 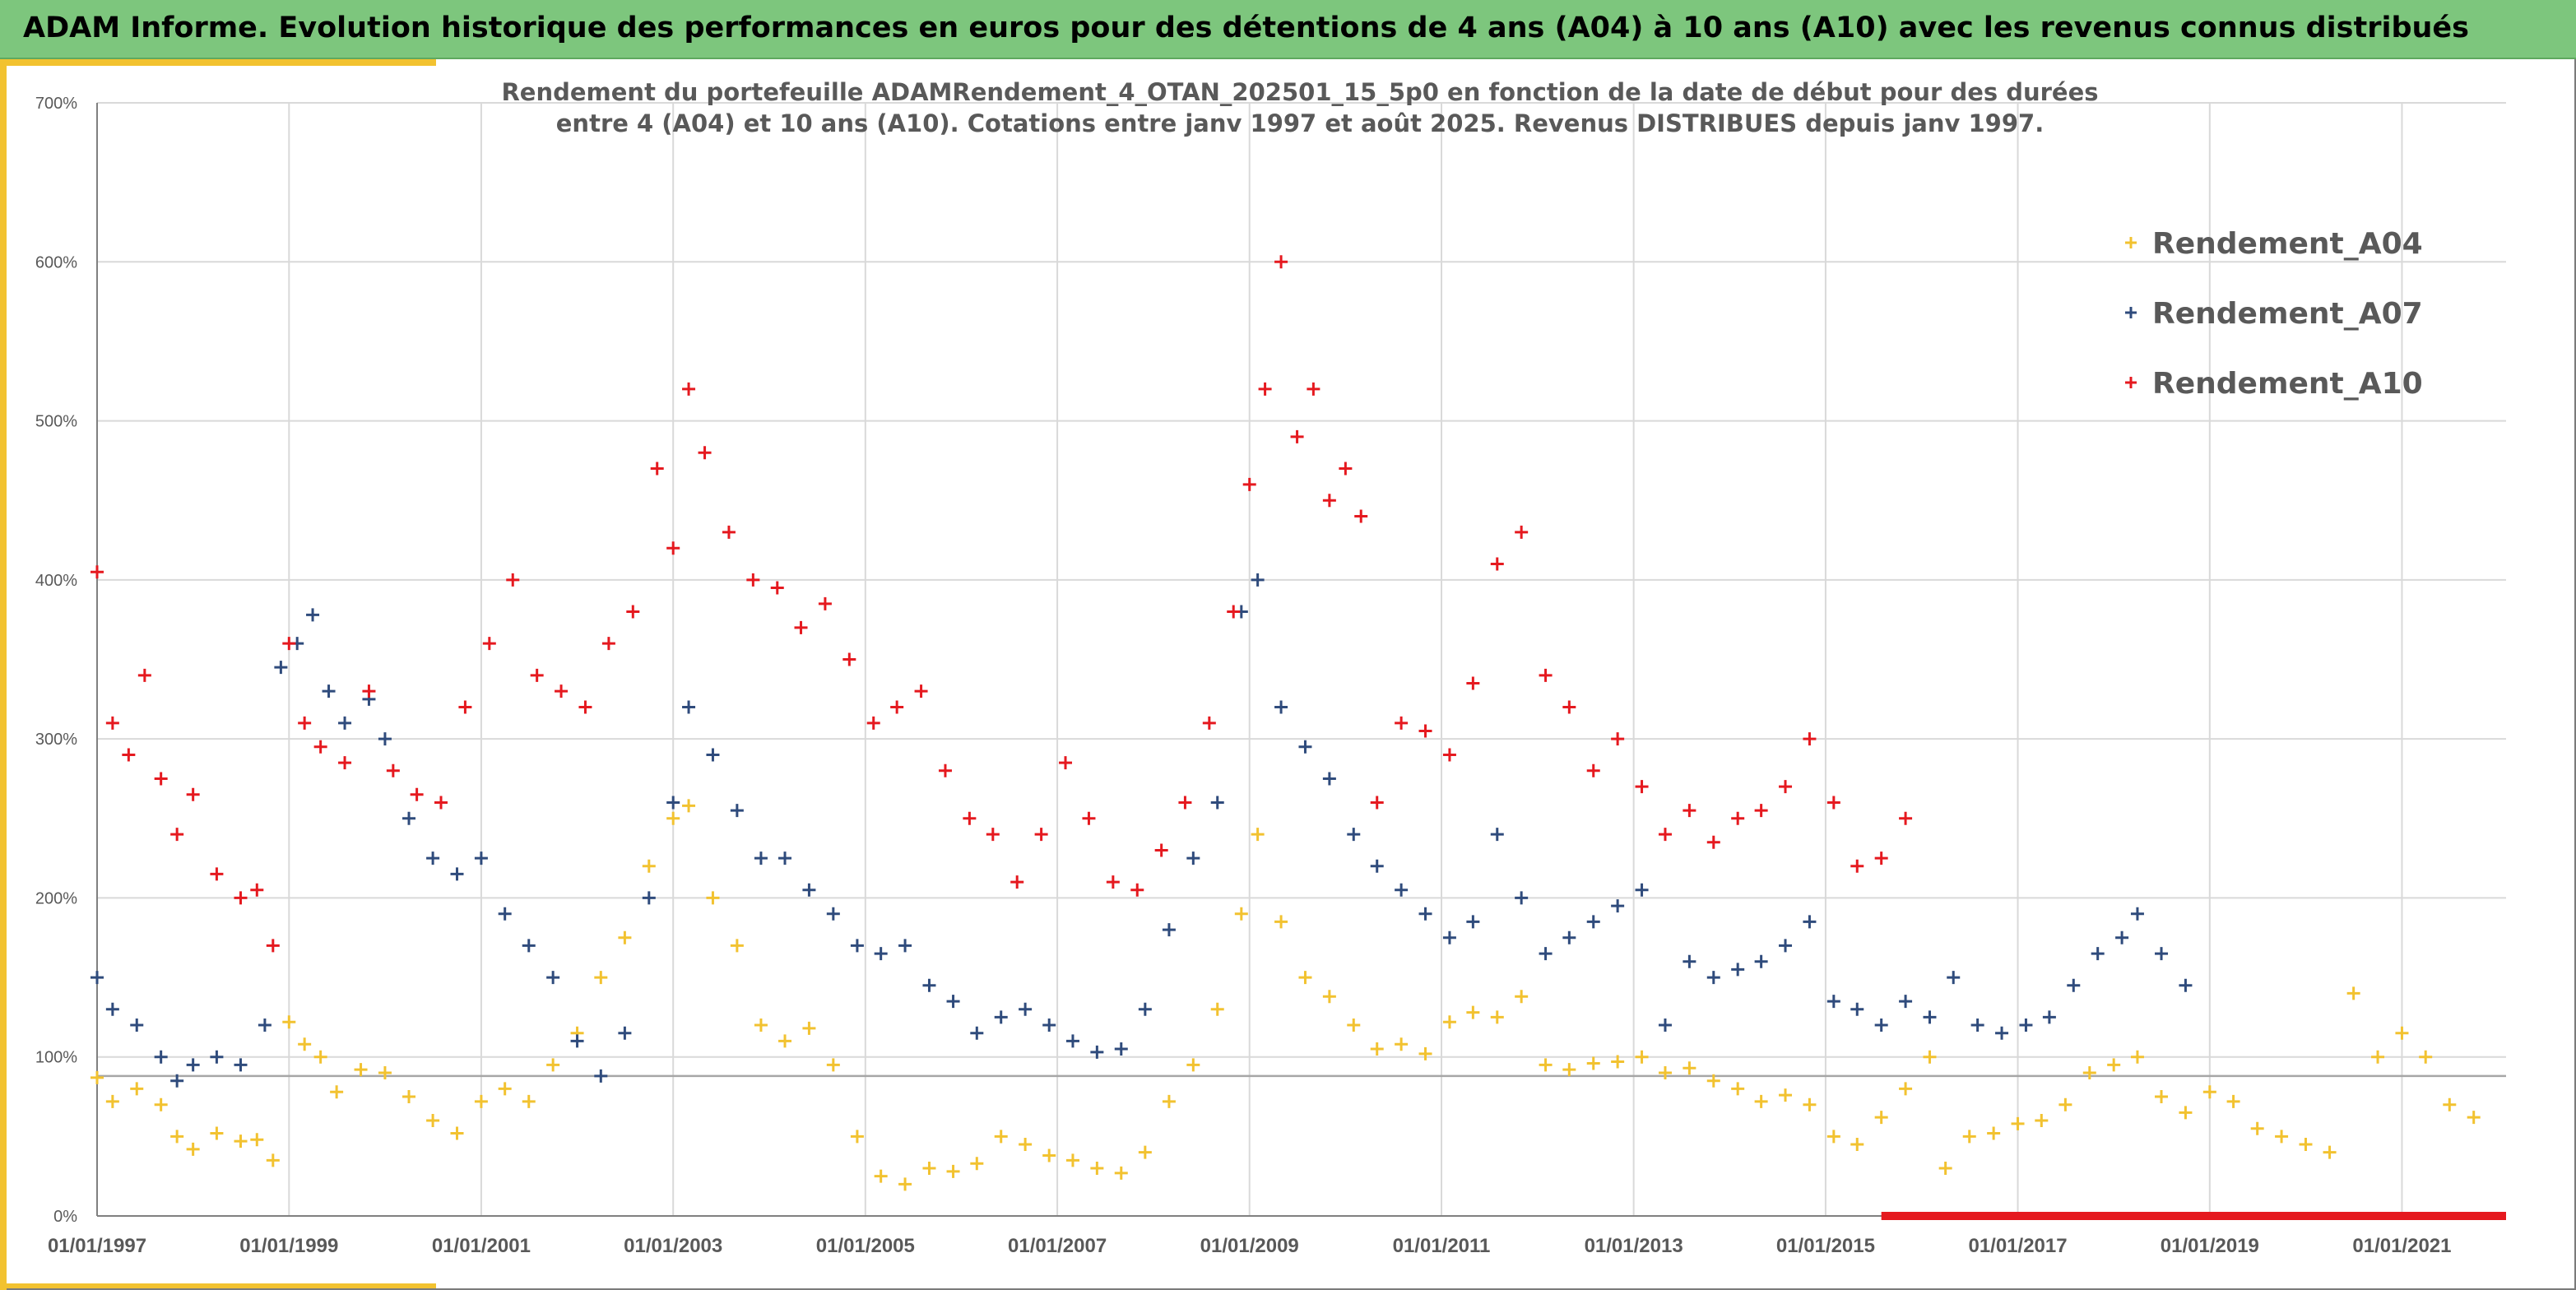 I want to click on legend-label-2: Rendement_A10, so click(x=2288, y=384).